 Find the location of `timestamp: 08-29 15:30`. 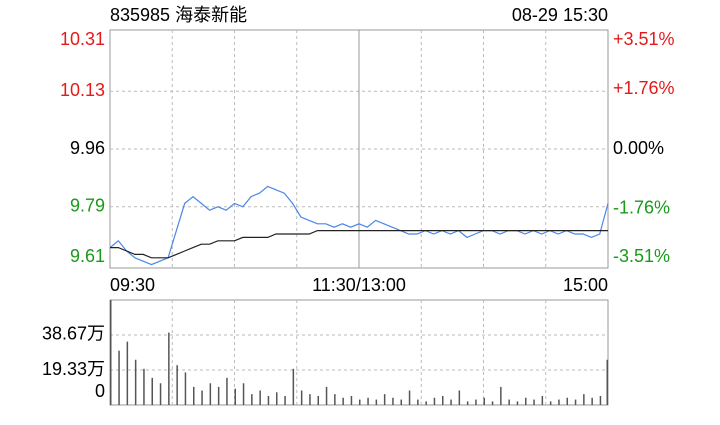

timestamp: 08-29 15:30 is located at coordinates (560, 15).